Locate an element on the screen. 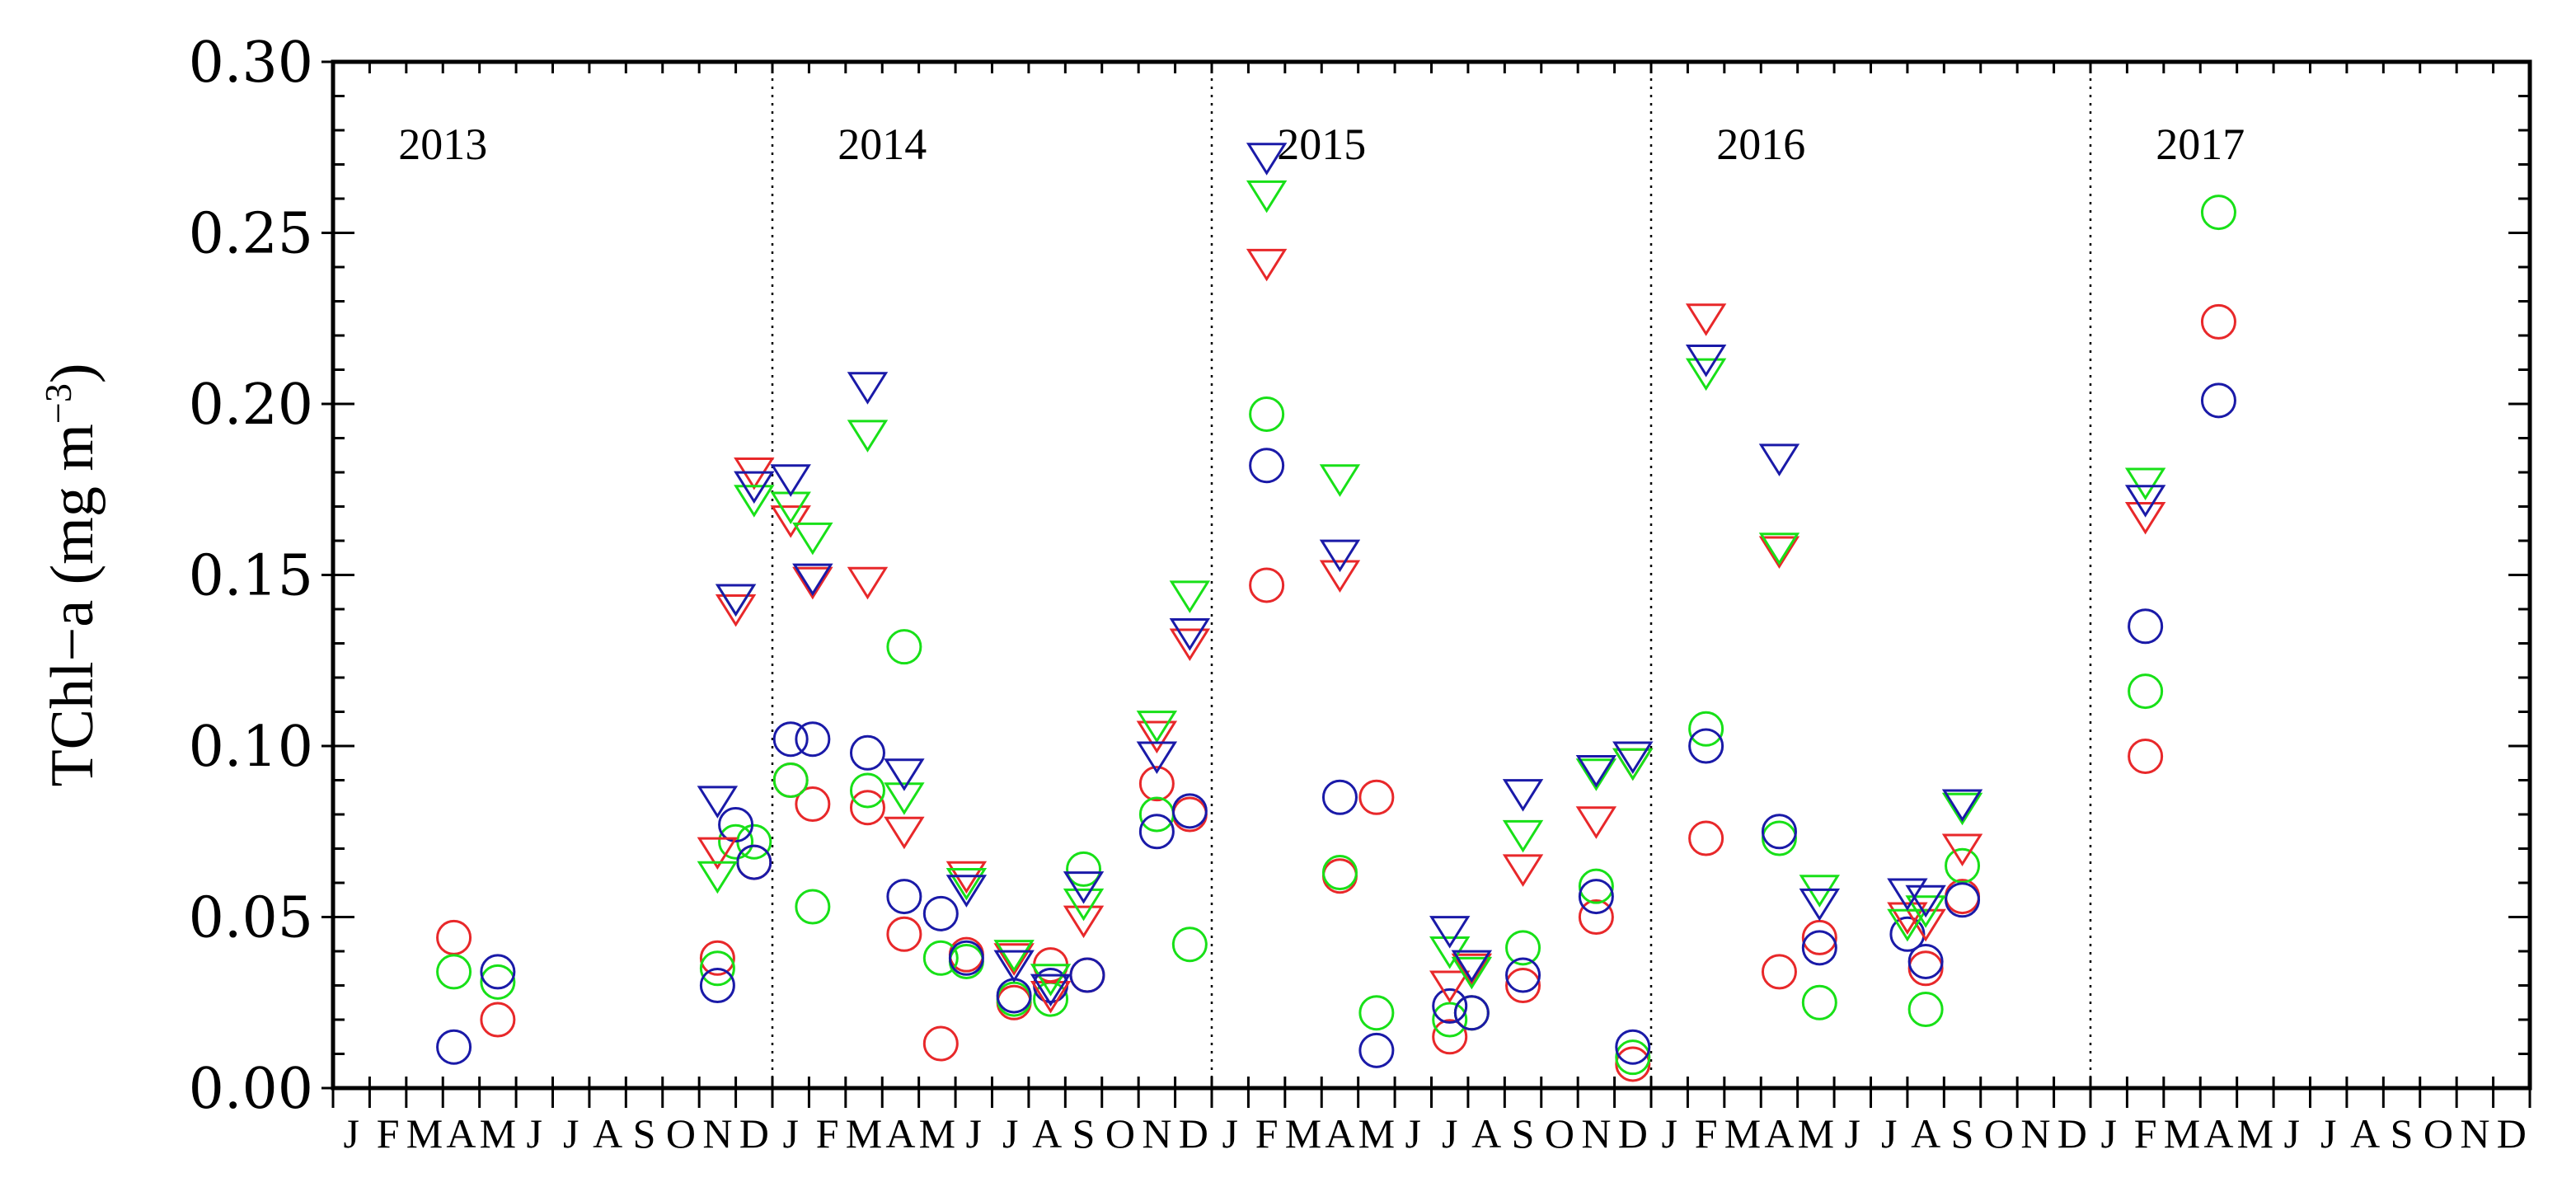 Image resolution: width=2576 pixels, height=1187 pixels. month-tick-label: N is located at coordinates (717, 1133).